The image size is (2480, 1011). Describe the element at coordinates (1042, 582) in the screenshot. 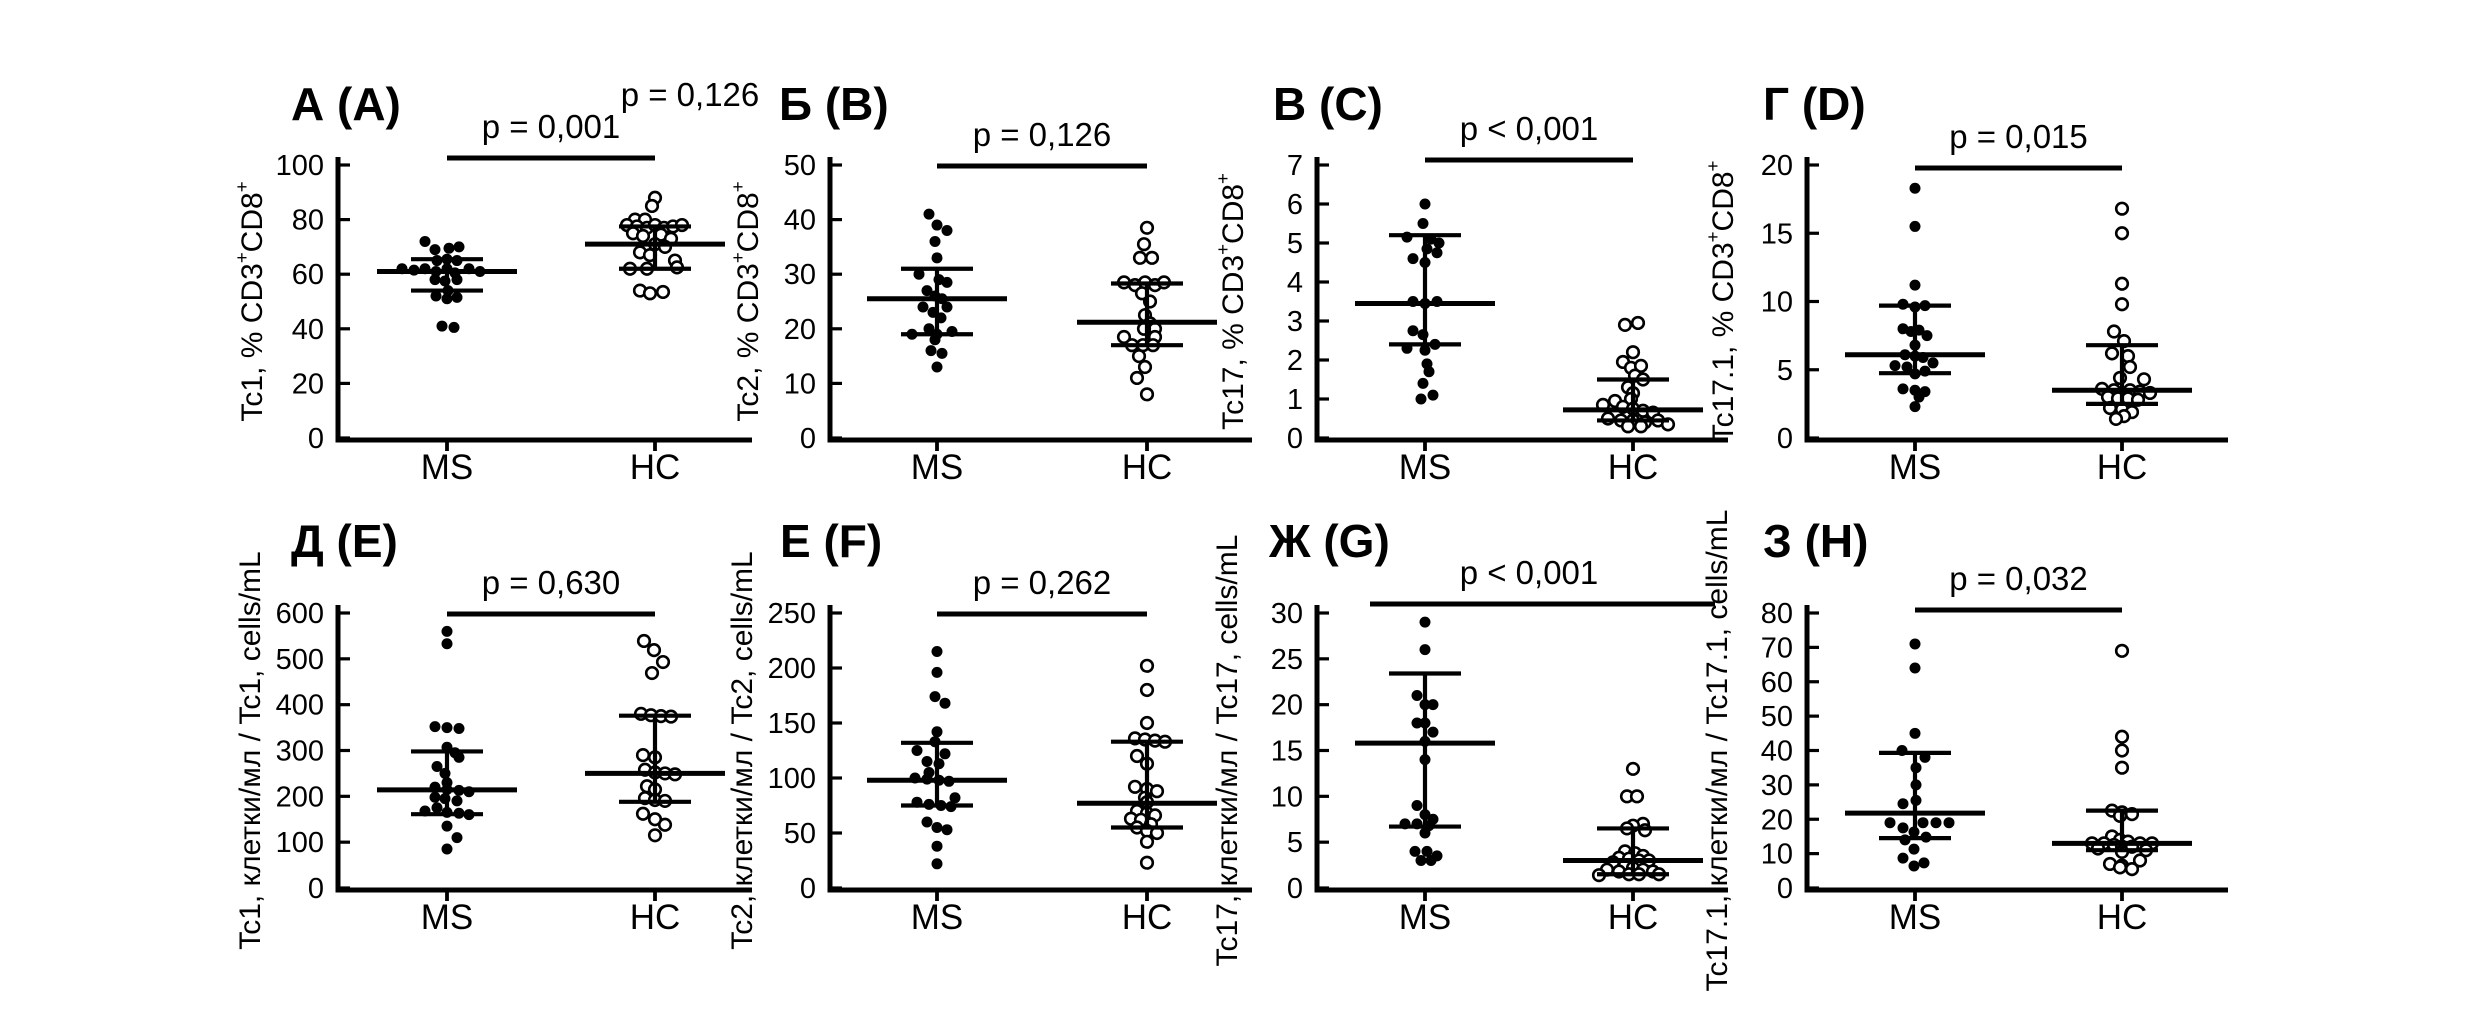

I see `p-value-label: p = 0,262` at that location.